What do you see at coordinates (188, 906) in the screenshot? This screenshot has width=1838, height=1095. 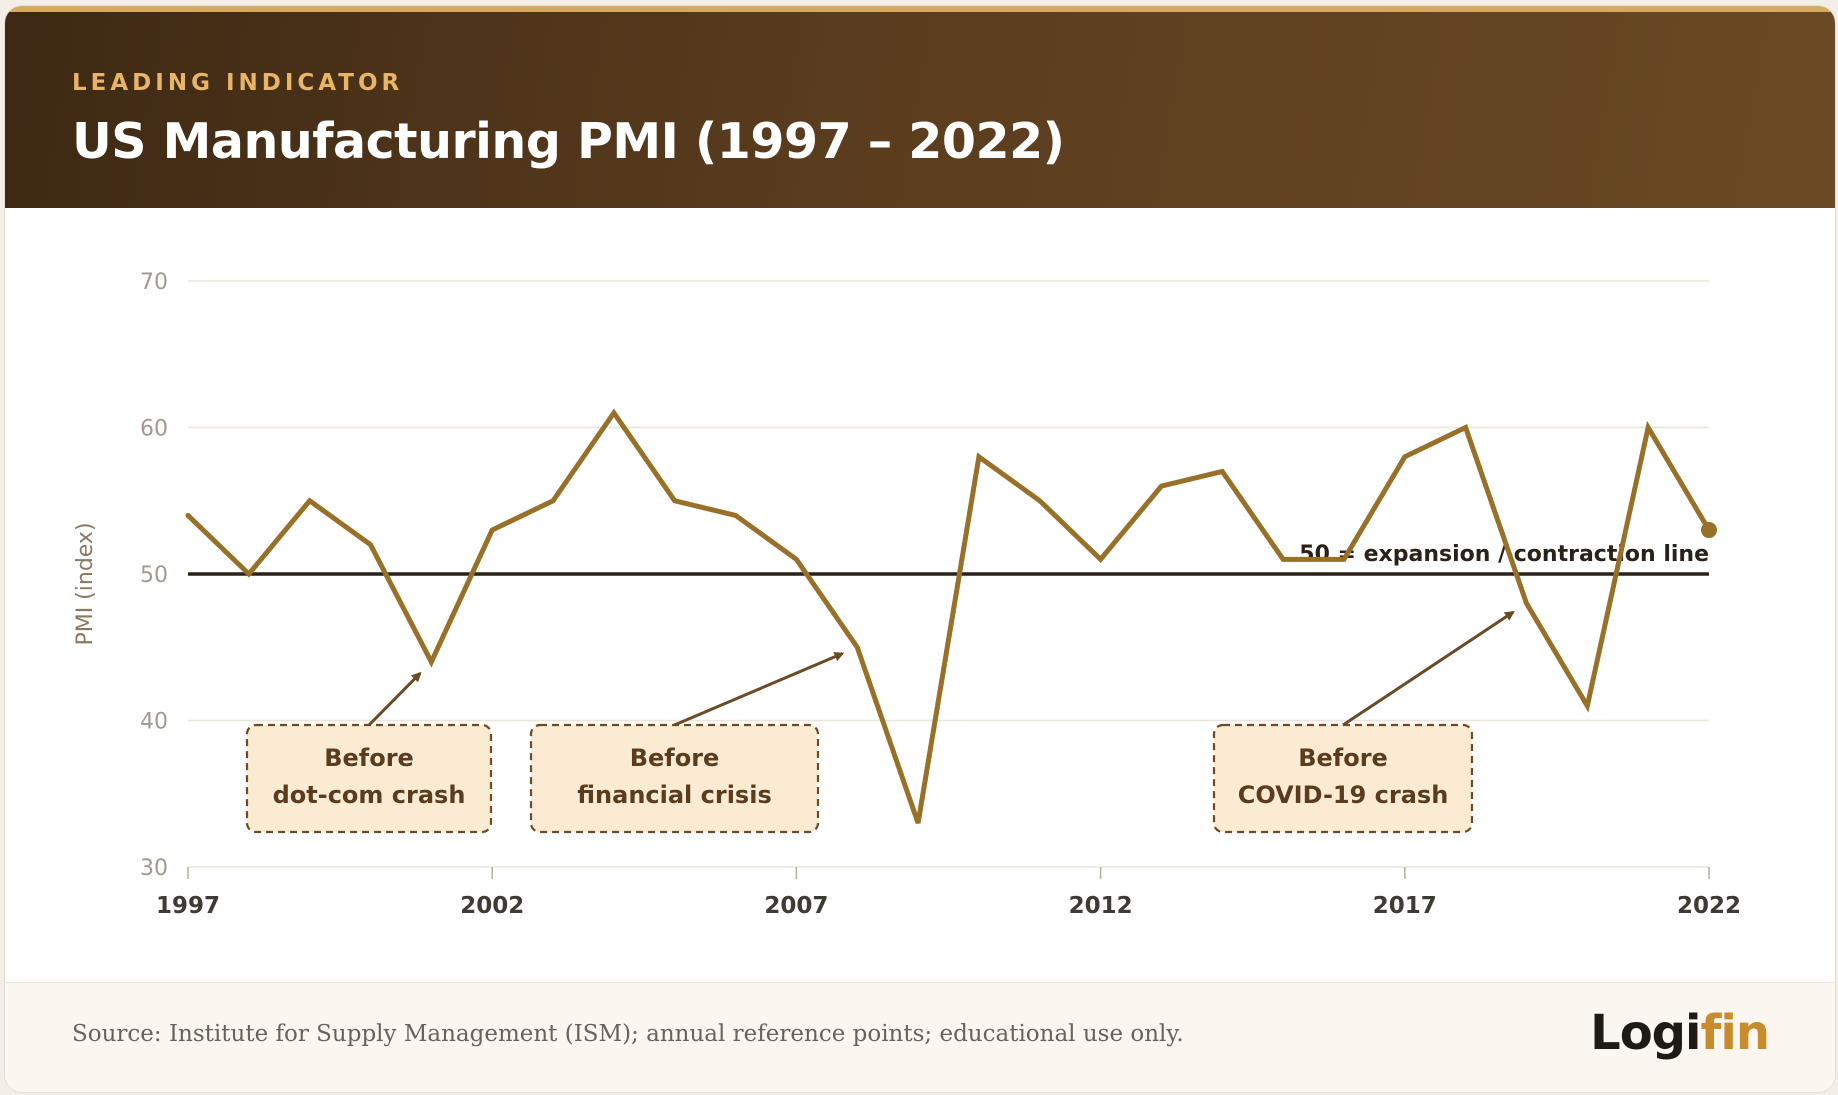 I see `x-tick-label: 1997` at bounding box center [188, 906].